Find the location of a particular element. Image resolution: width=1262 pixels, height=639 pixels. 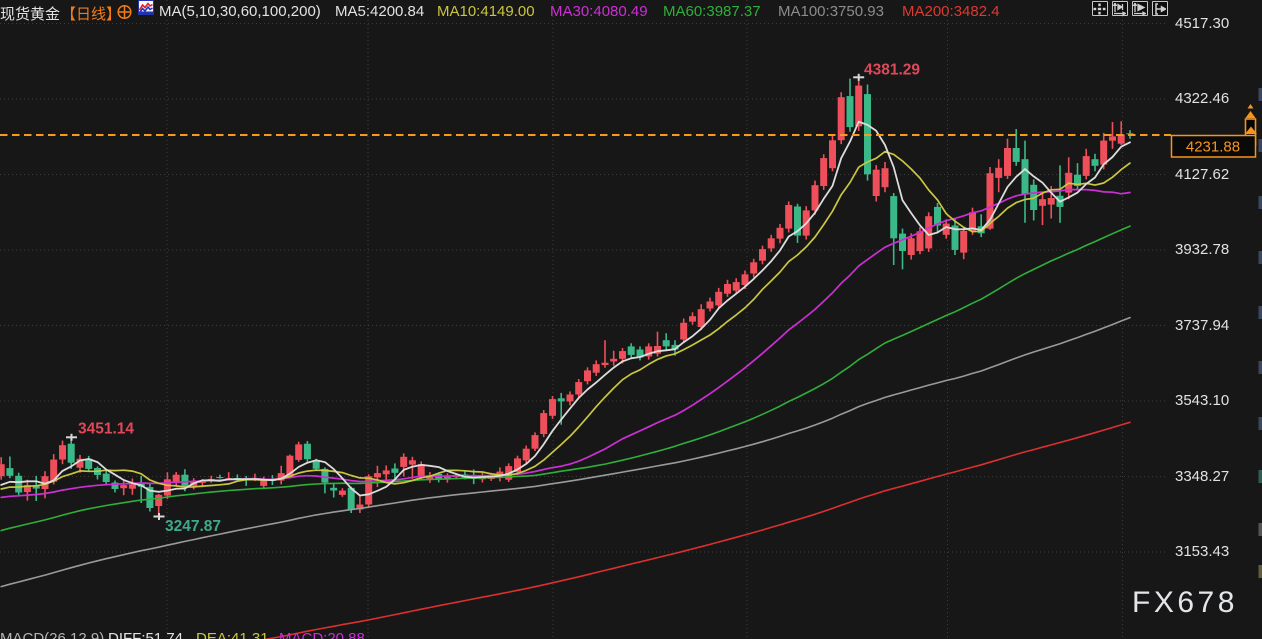

svg-text: 4381.29 is located at coordinates (892, 70).